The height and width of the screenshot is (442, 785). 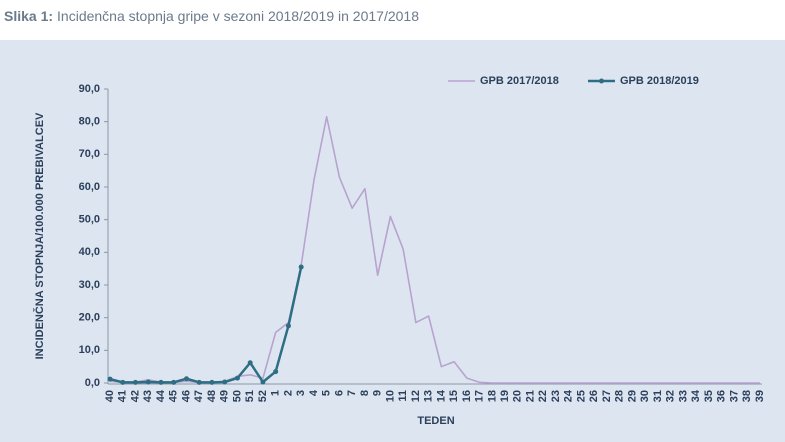 What do you see at coordinates (276, 393) in the screenshot?
I see `x-tick-label: 1` at bounding box center [276, 393].